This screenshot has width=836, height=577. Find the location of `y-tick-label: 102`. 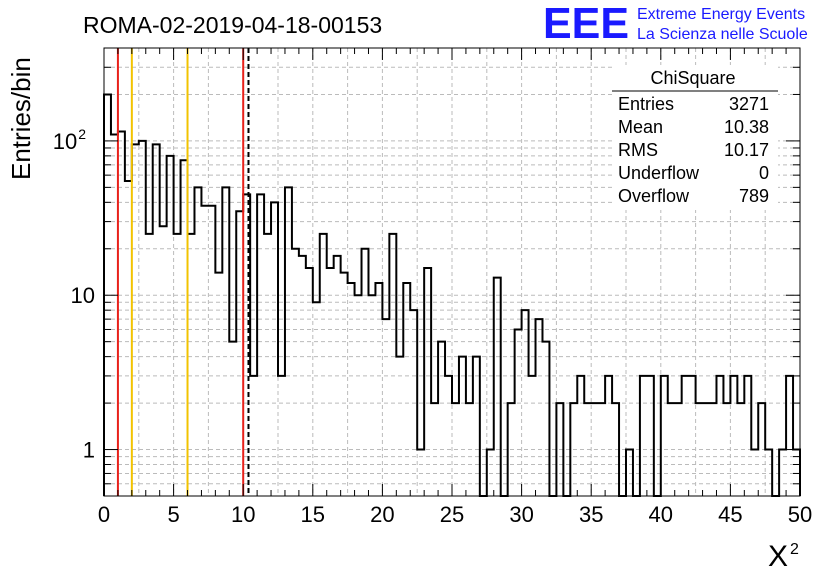

y-tick-label: 102 is located at coordinates (69, 140).